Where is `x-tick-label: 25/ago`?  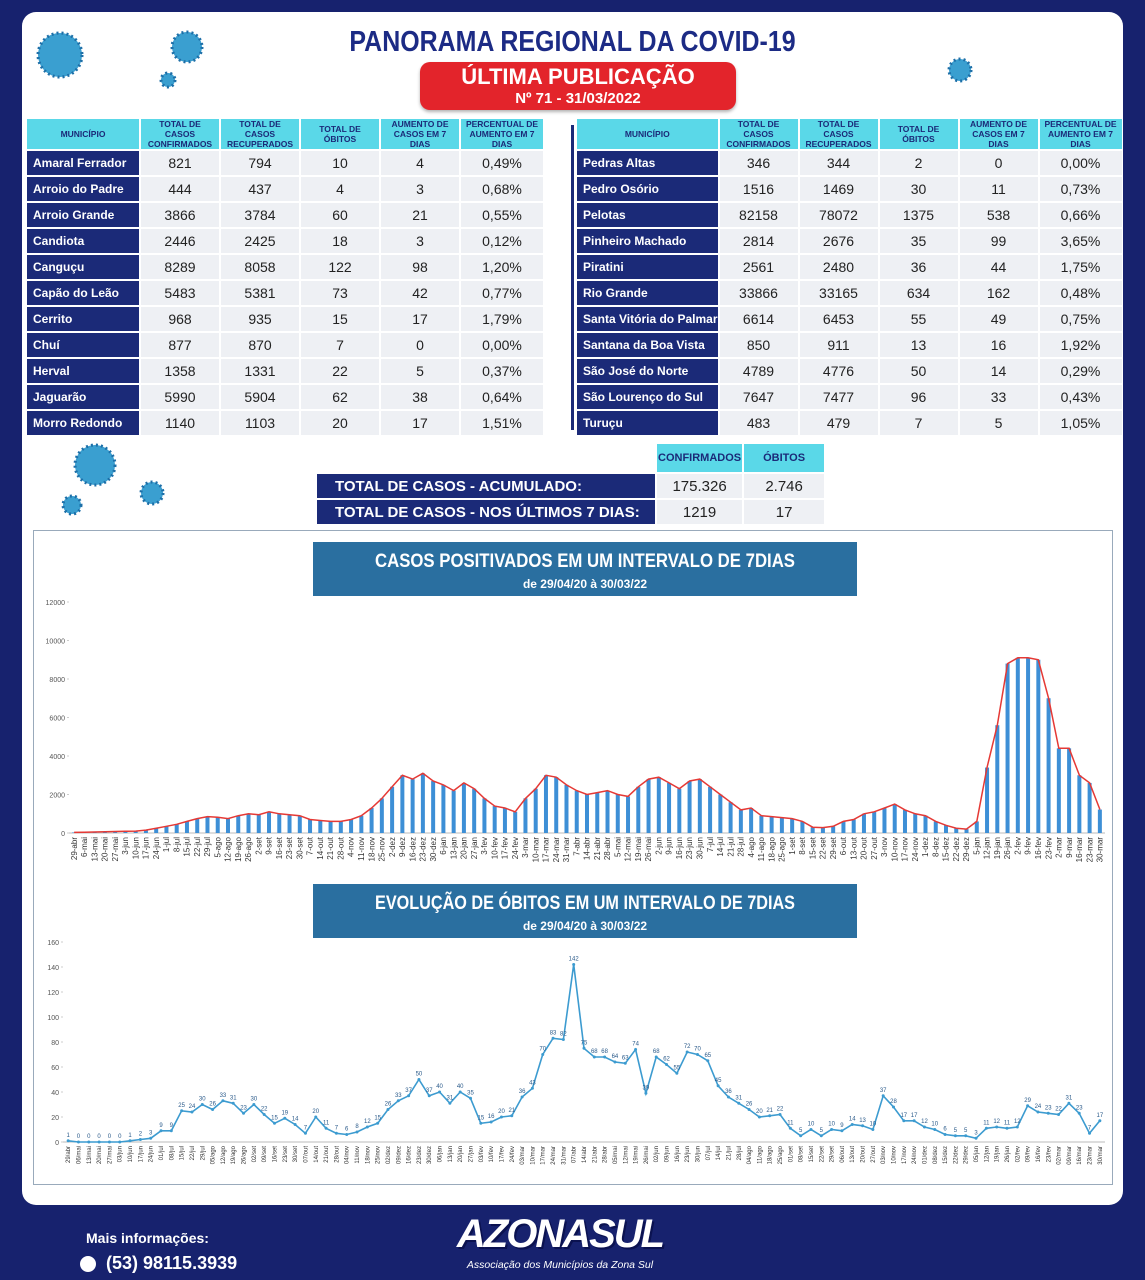 x-tick-label: 25/ago is located at coordinates (781, 1154).